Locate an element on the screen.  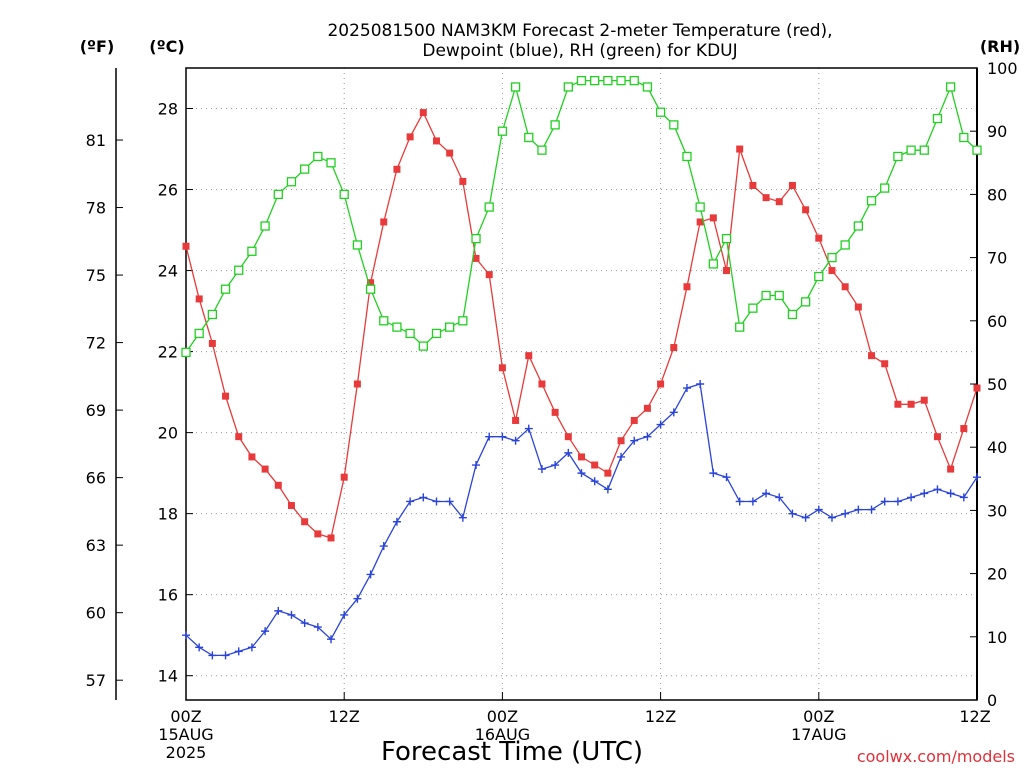
credit-text: coolwx.com/models is located at coordinates (936, 756).